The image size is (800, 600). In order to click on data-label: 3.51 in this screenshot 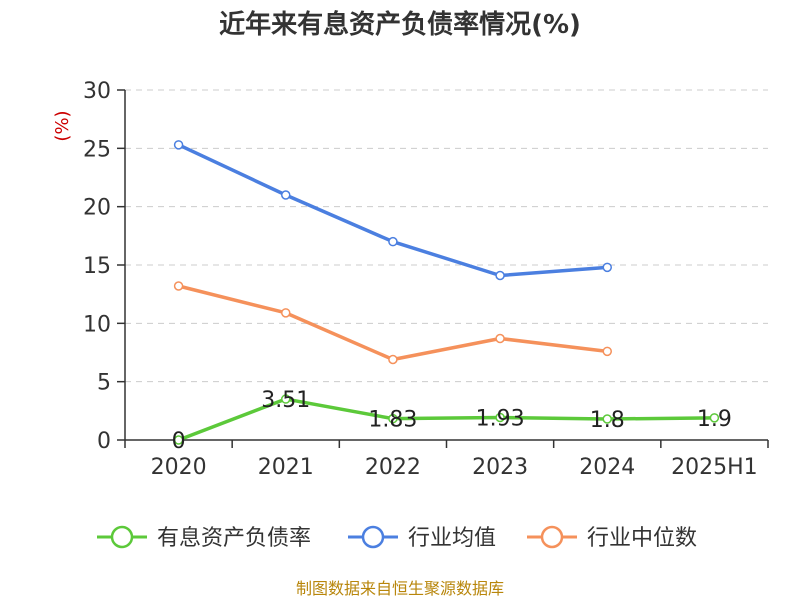, I will do `click(285, 400)`.